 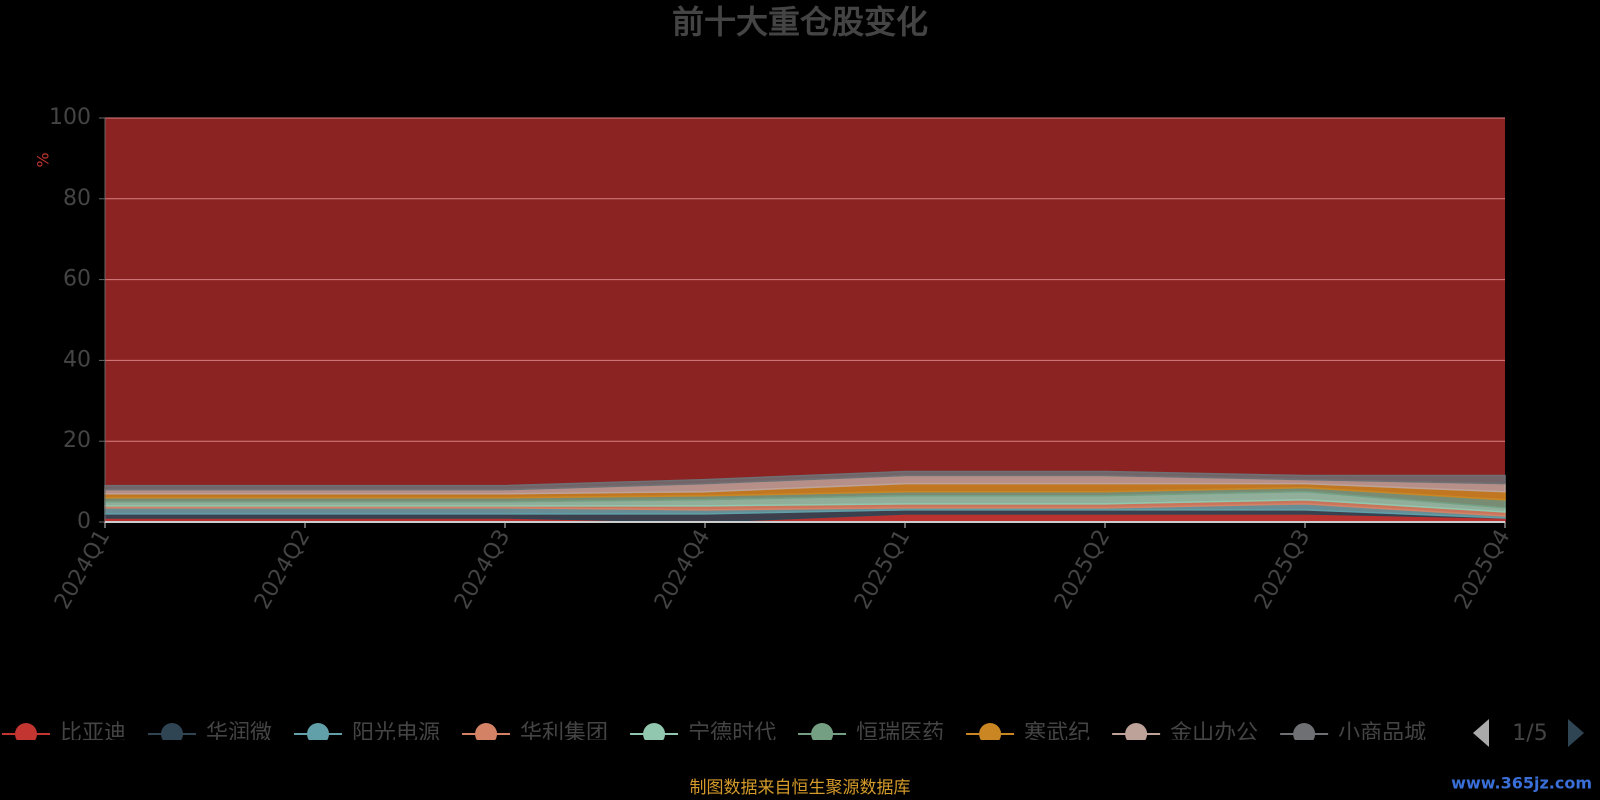 I want to click on y-tick-label: 60, so click(x=77, y=279).